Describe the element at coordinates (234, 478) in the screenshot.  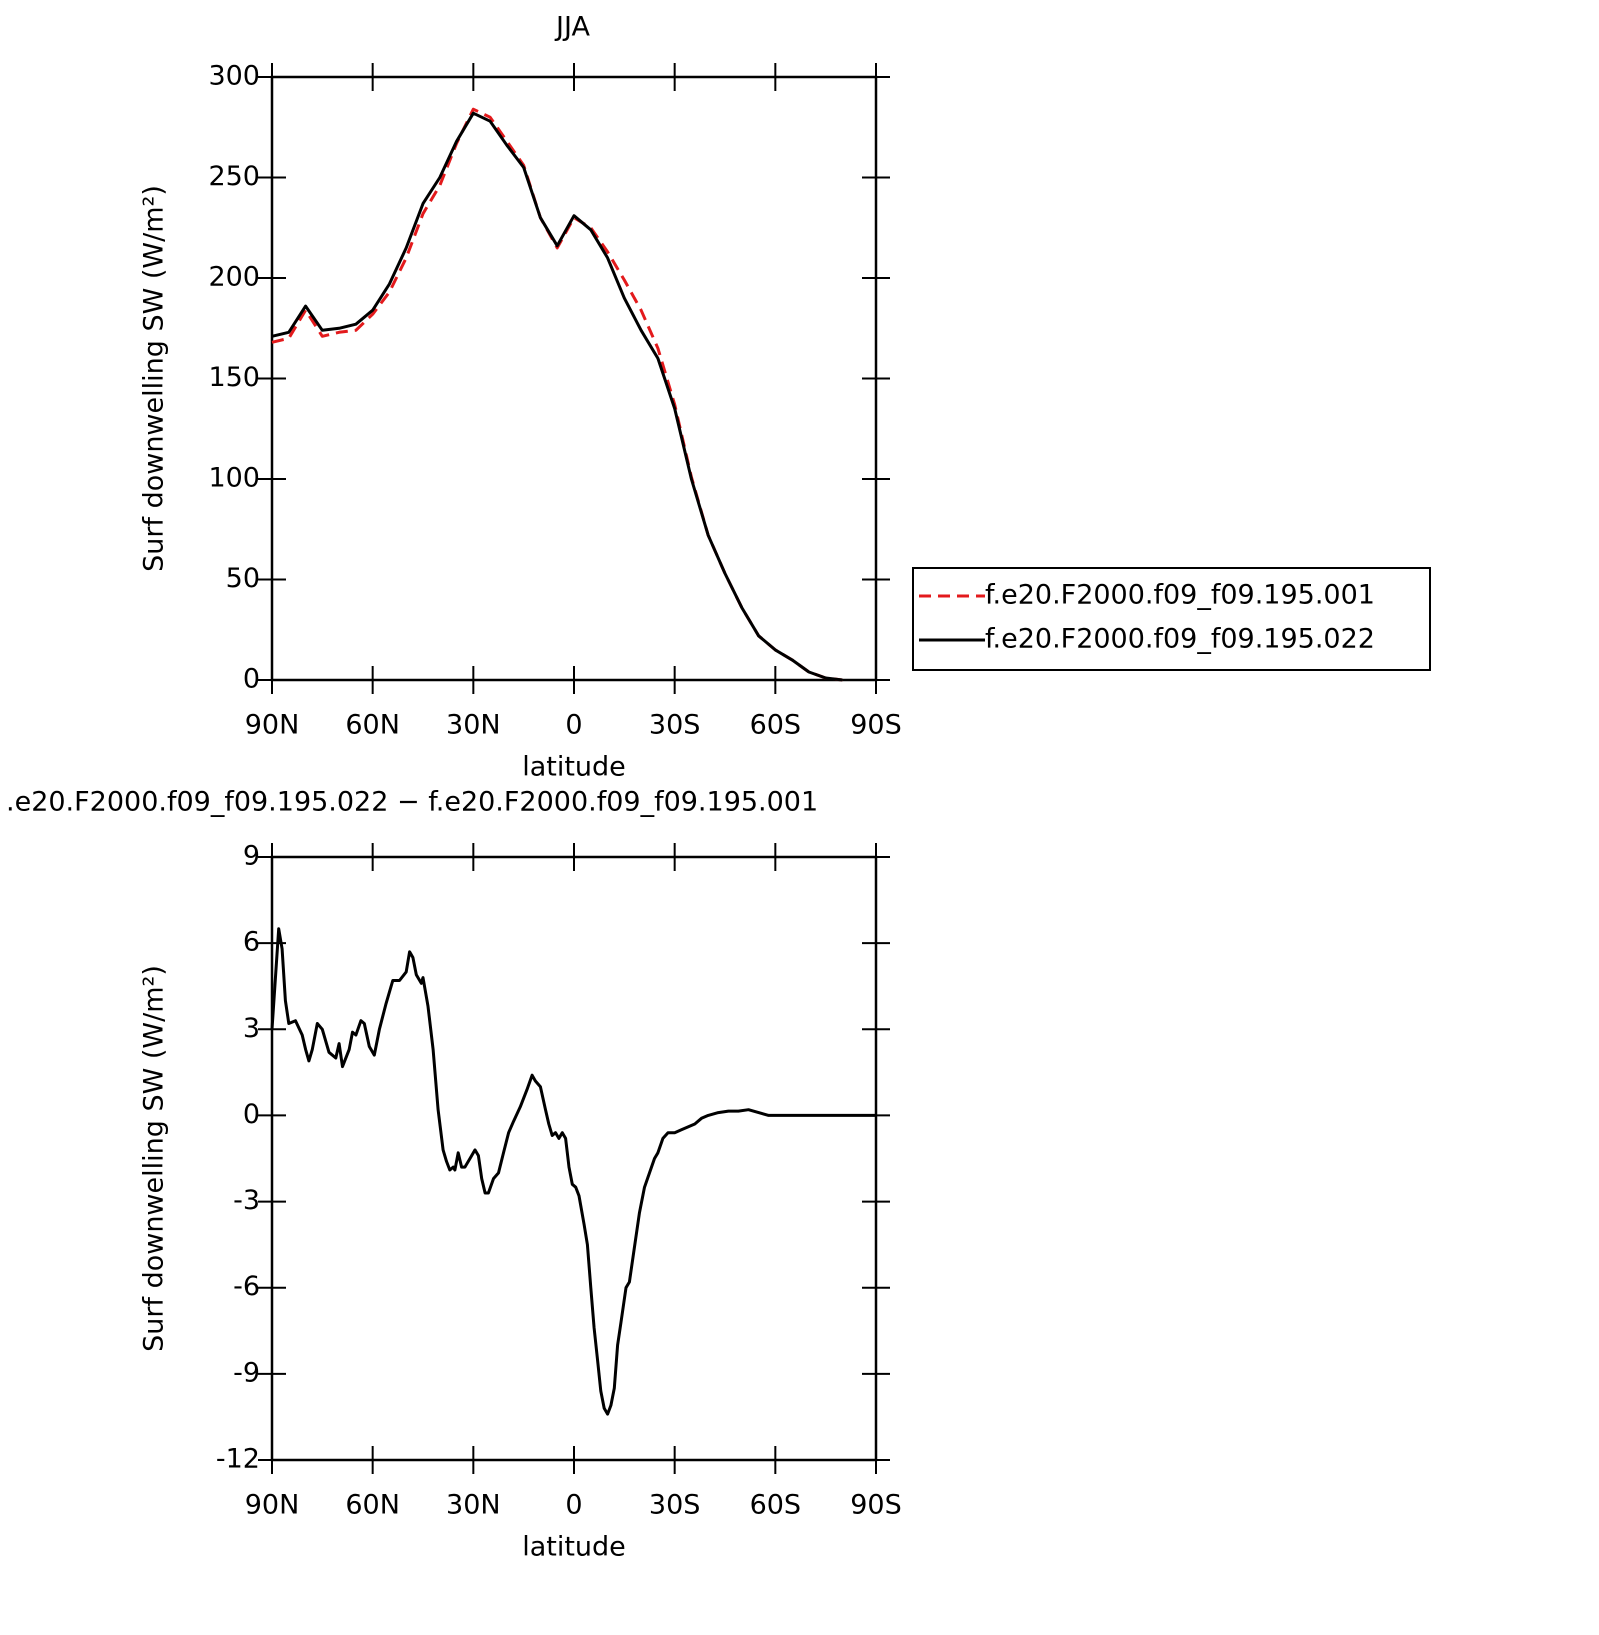
I see `y-tick-label: 100` at that location.